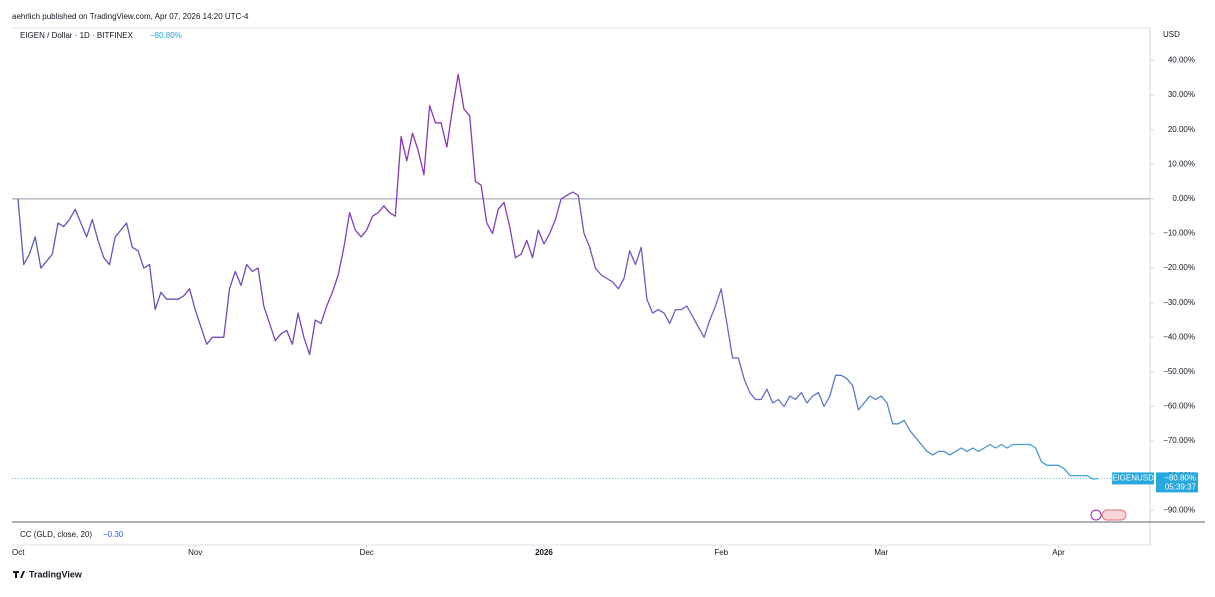 The width and height of the screenshot is (1215, 597). I want to click on y-tick-label: −60.00%, so click(1179, 406).